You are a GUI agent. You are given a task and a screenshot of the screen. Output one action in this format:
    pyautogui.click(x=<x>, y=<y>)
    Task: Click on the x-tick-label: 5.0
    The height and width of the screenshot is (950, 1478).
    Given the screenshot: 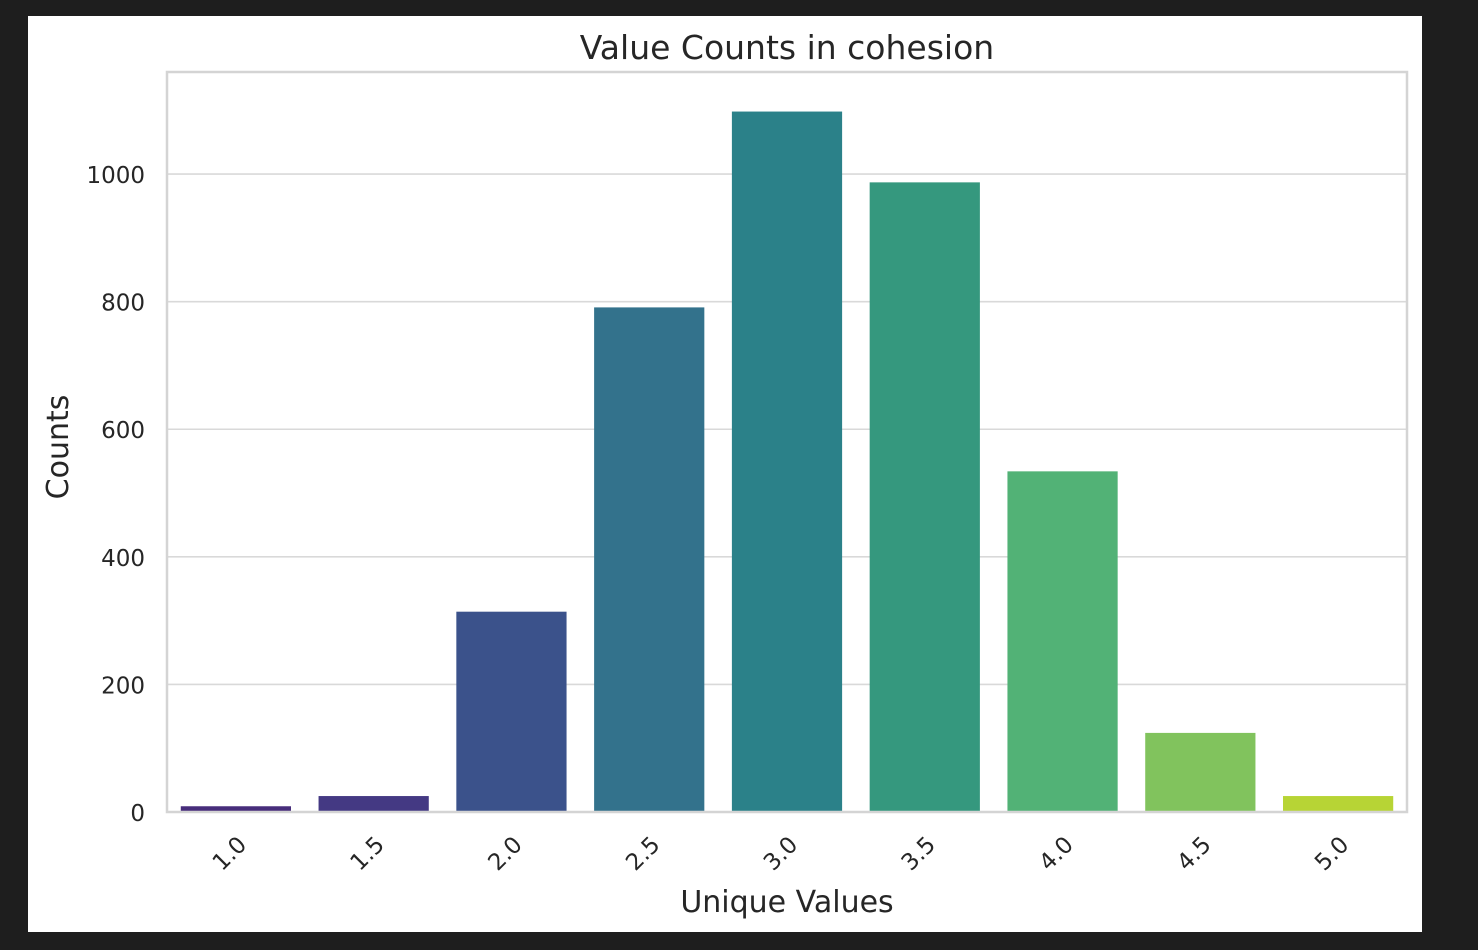 What is the action you would take?
    pyautogui.click(x=1332, y=854)
    